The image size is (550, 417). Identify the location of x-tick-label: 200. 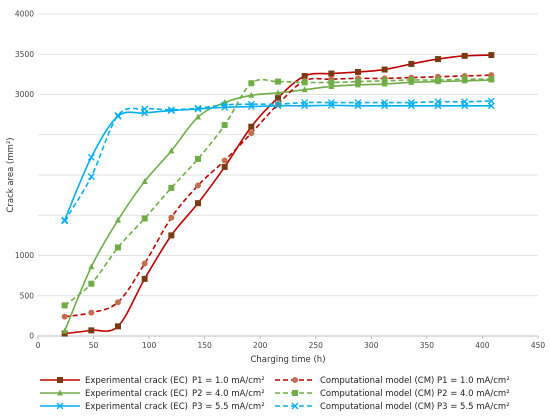
(260, 345).